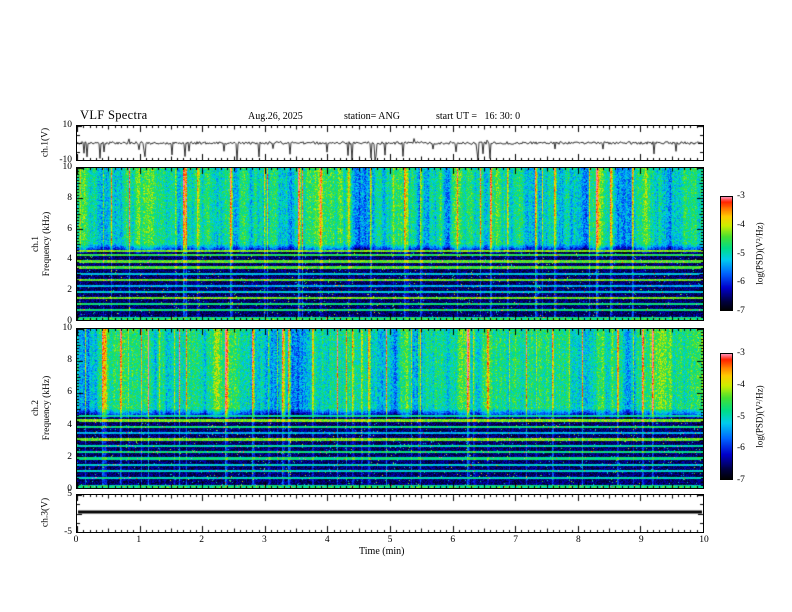 Image resolution: width=792 pixels, height=612 pixels. Describe the element at coordinates (114, 115) in the screenshot. I see `figure-title: VLF Spectra` at that location.